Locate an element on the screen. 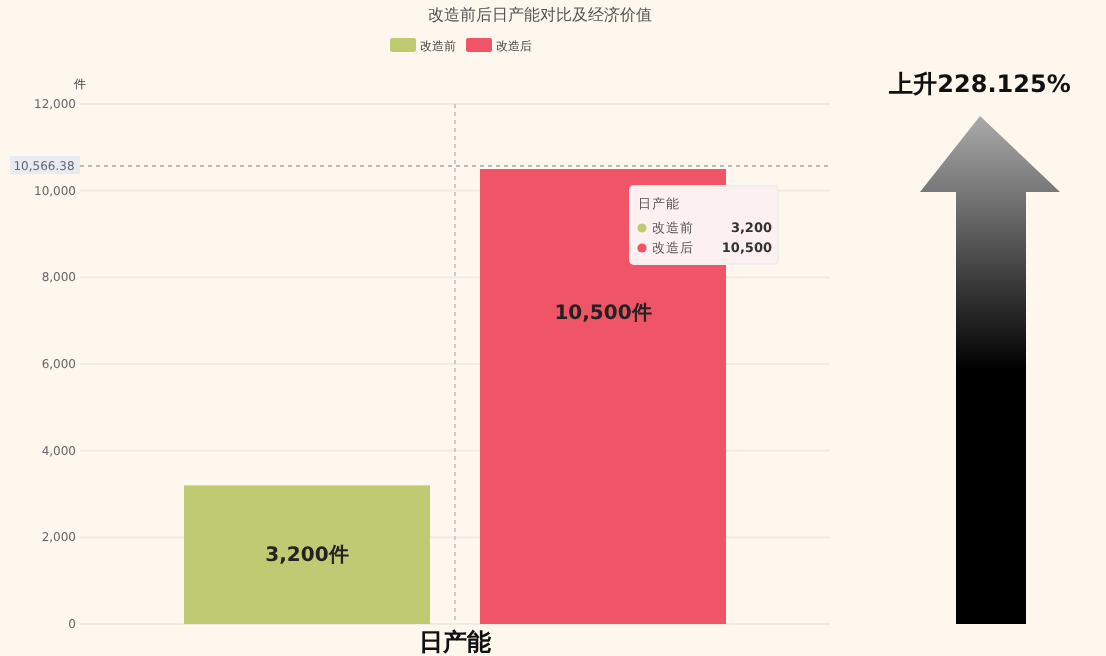 This screenshot has height=656, width=1106. chart-title: 改造前后日产能对比及经济价值 is located at coordinates (540, 15).